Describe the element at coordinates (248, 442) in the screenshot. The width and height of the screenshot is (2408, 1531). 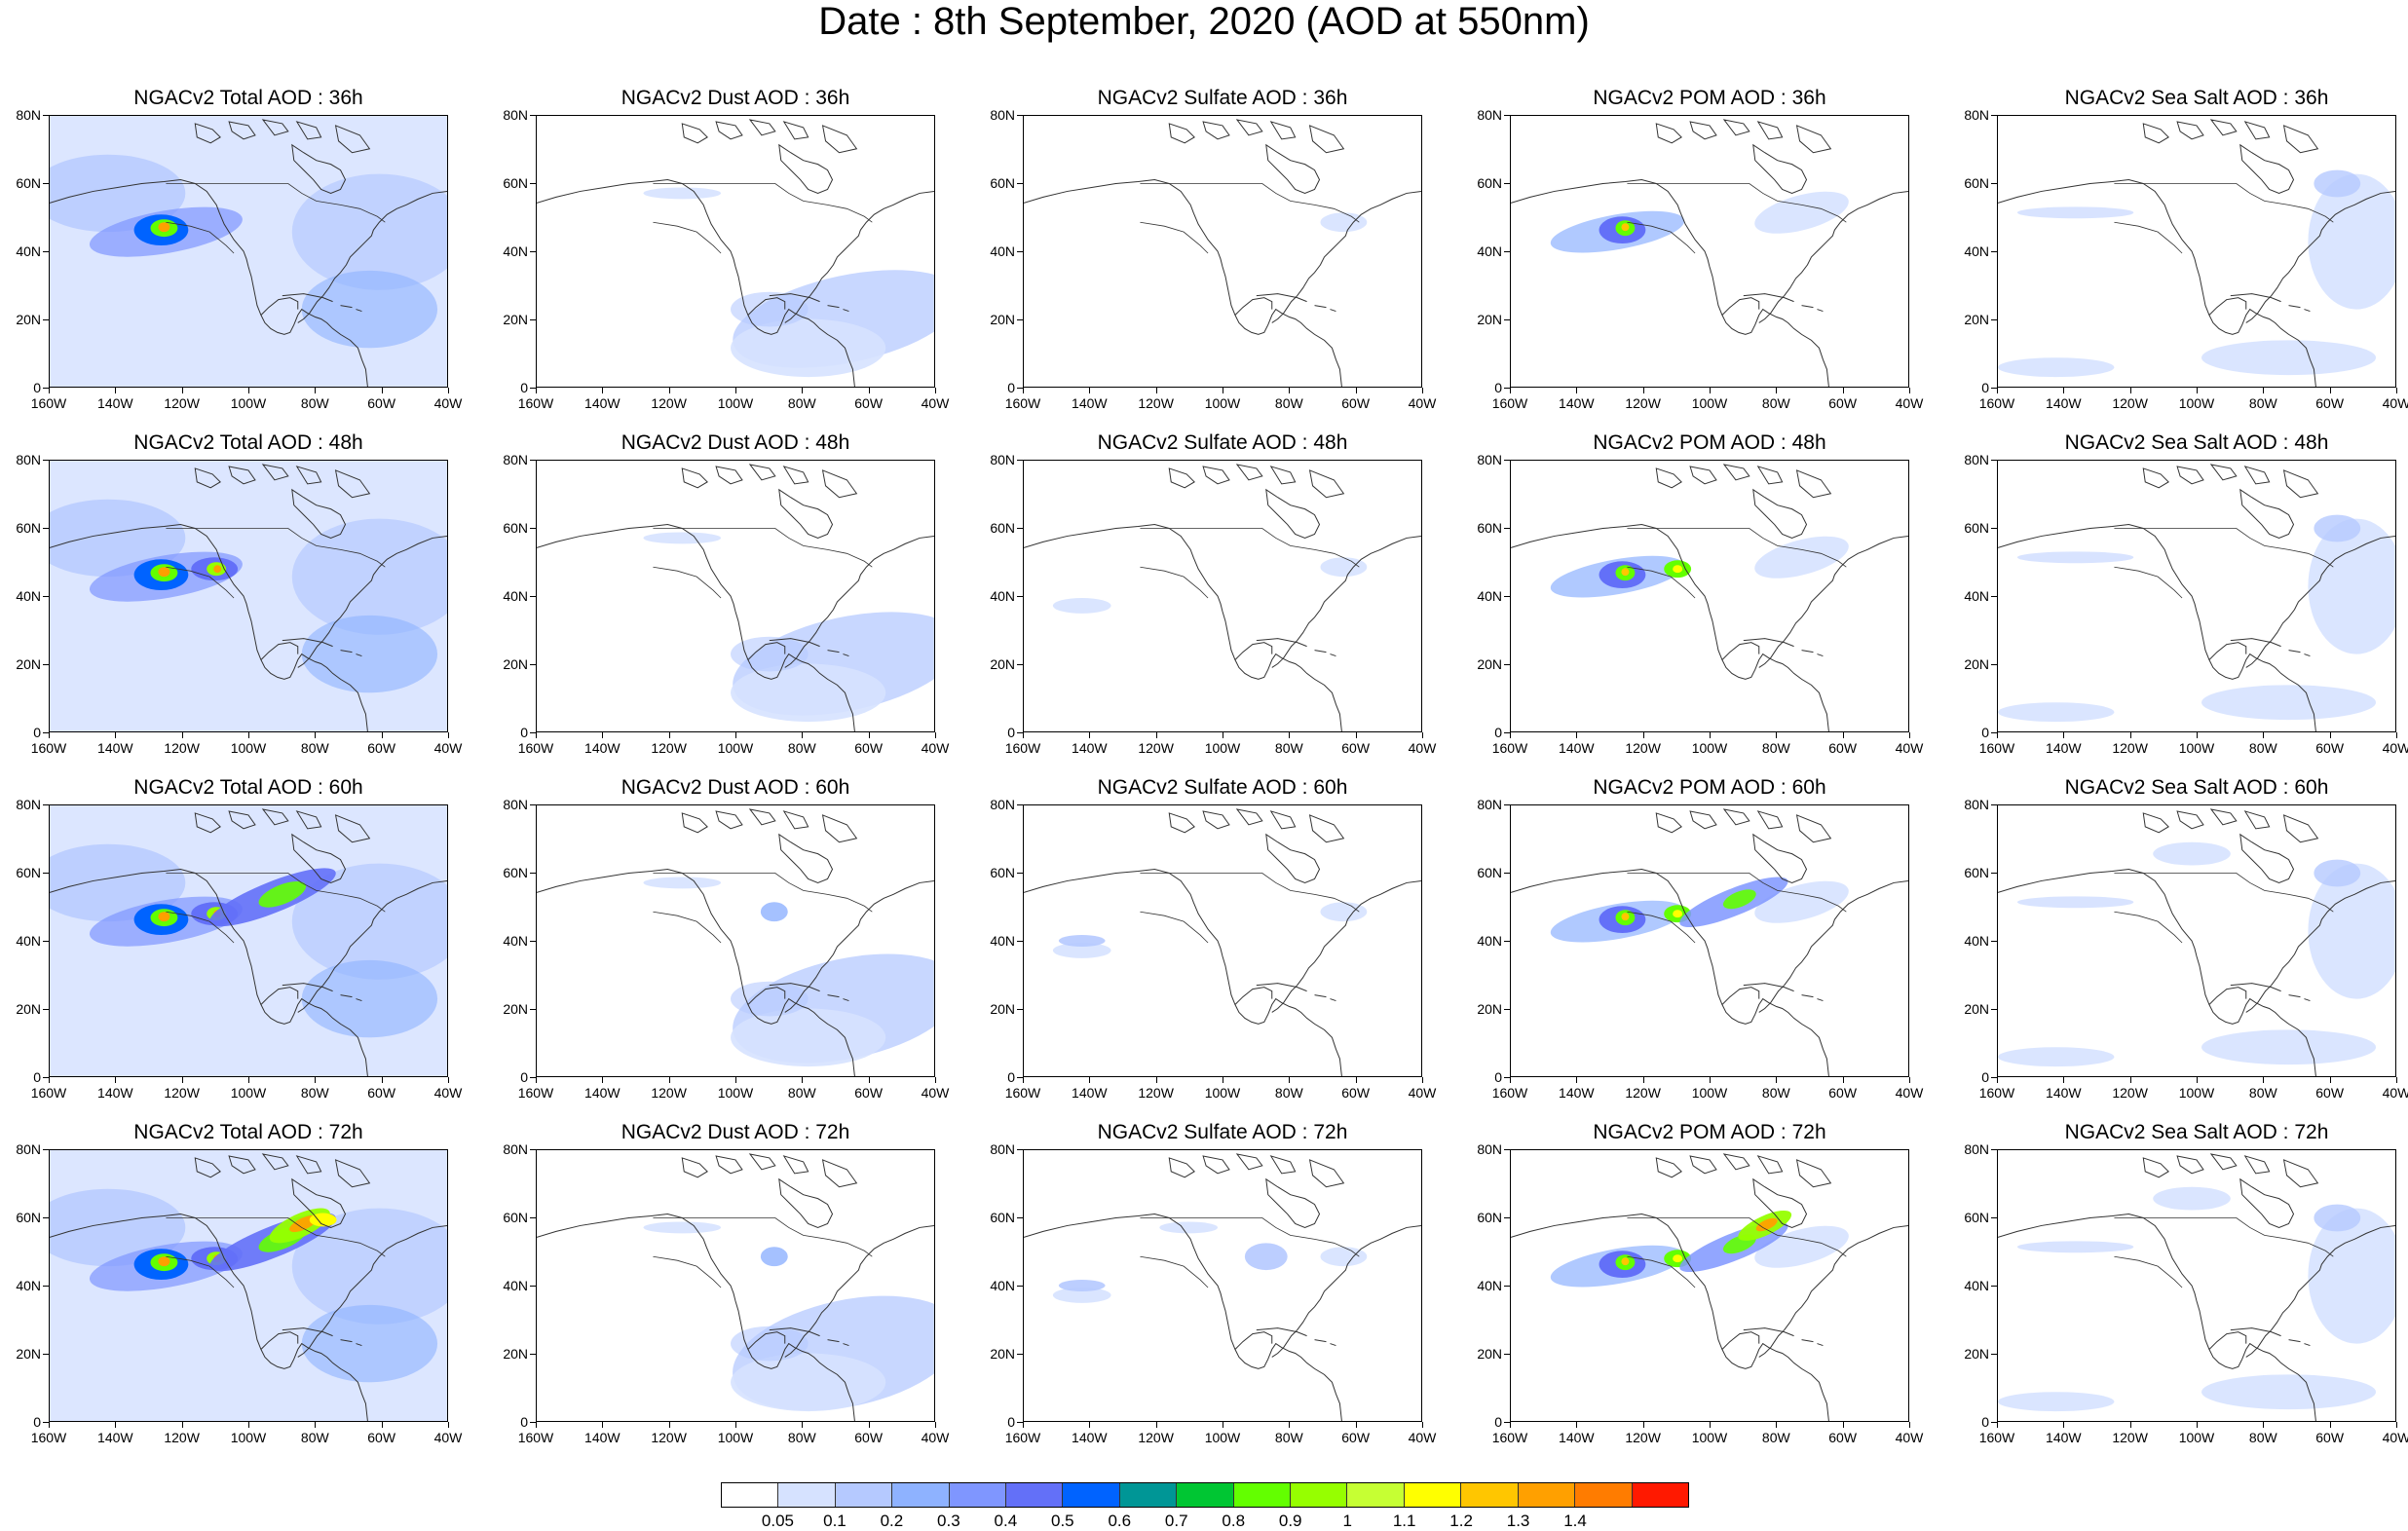
I see `panel-title: NGACv2 Total AOD : 48h` at that location.